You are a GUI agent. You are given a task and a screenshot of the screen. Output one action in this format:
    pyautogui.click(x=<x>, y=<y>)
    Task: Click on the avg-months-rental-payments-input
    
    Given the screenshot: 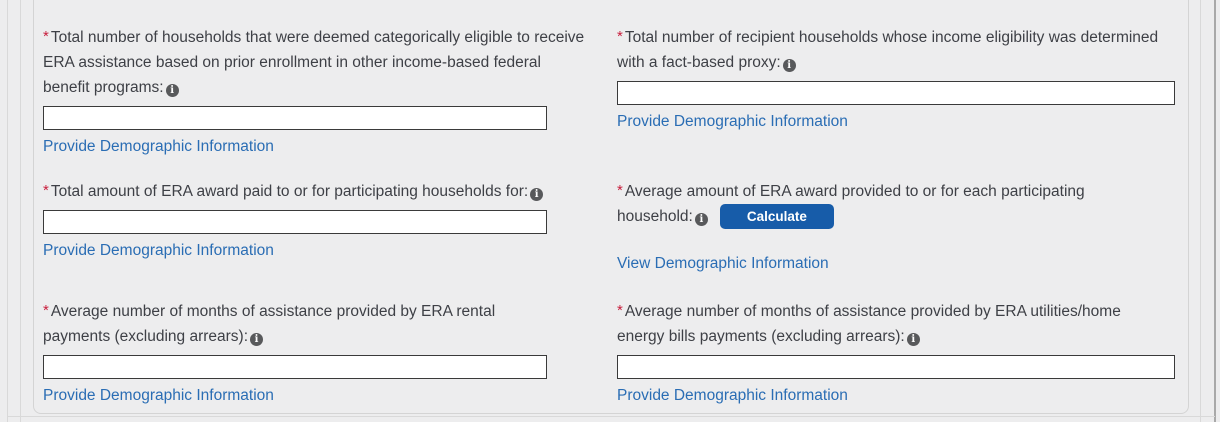 What is the action you would take?
    pyautogui.click(x=295, y=367)
    